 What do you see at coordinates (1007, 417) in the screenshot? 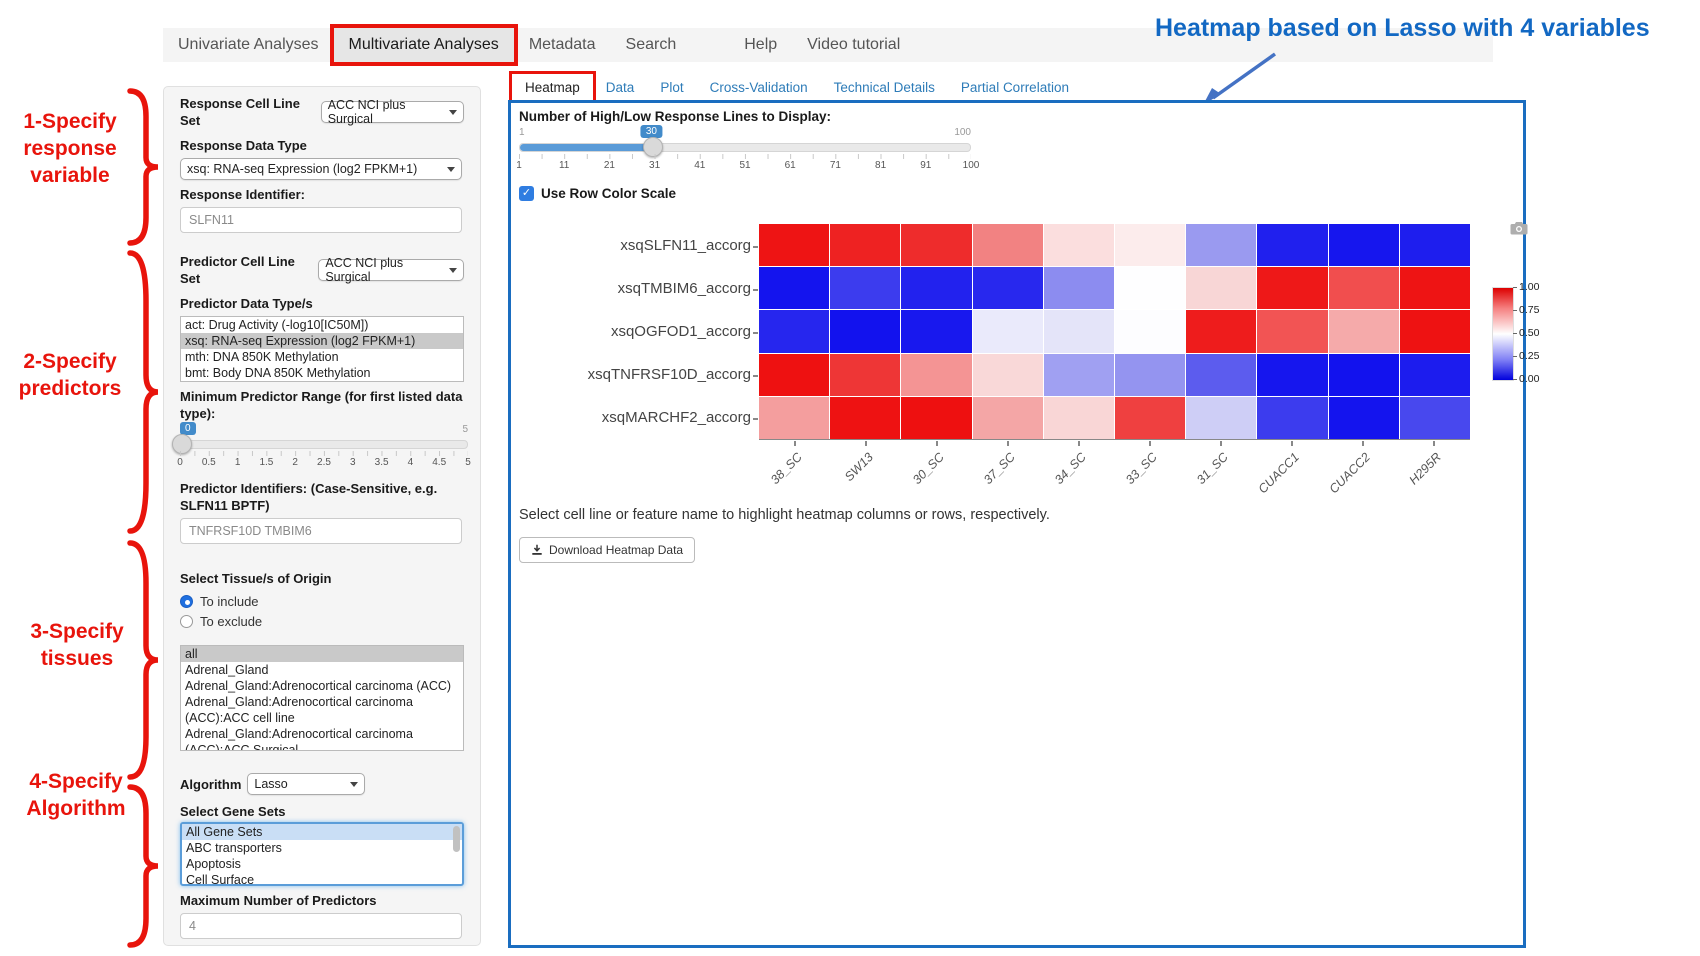
I see `heatmap-cell-xsqMARCHF2_accorg-37_SC` at bounding box center [1007, 417].